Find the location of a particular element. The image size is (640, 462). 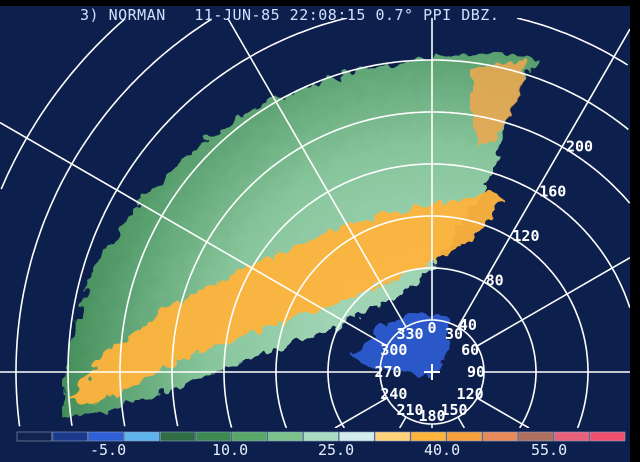

screen-bezel is located at coordinates (635, 231).